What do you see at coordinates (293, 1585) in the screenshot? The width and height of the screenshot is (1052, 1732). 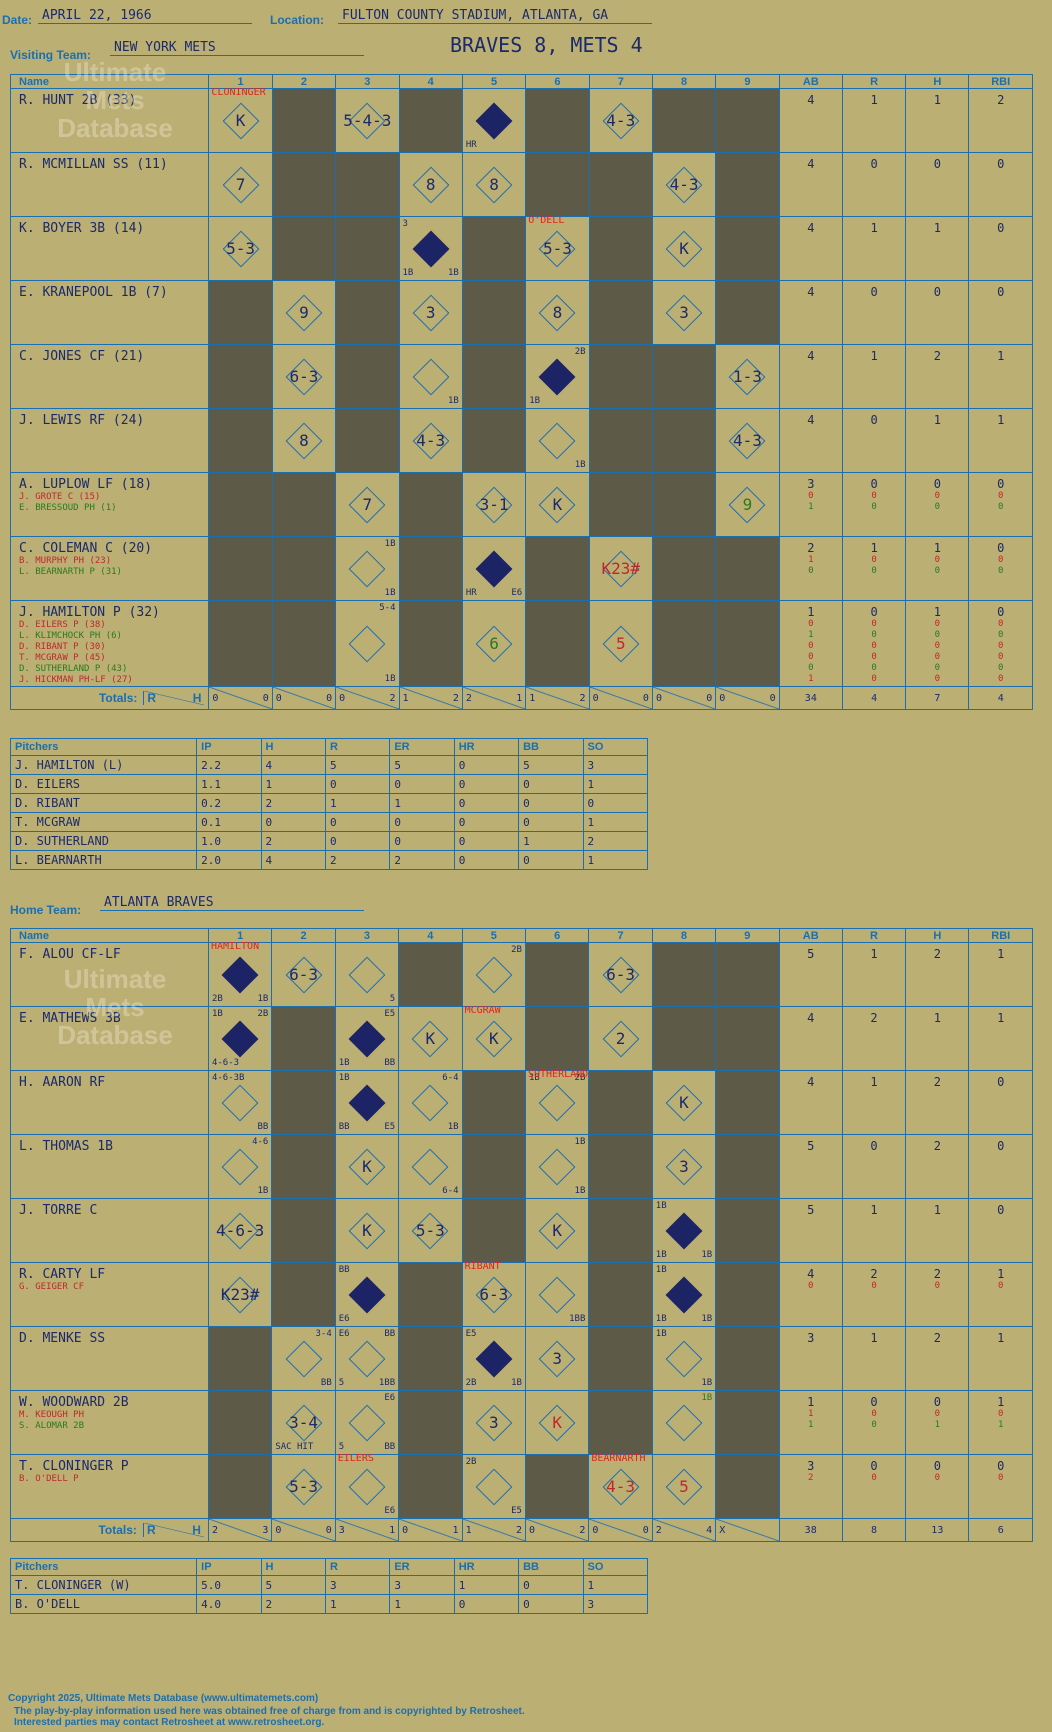 I see `pitcher-stat: 5` at bounding box center [293, 1585].